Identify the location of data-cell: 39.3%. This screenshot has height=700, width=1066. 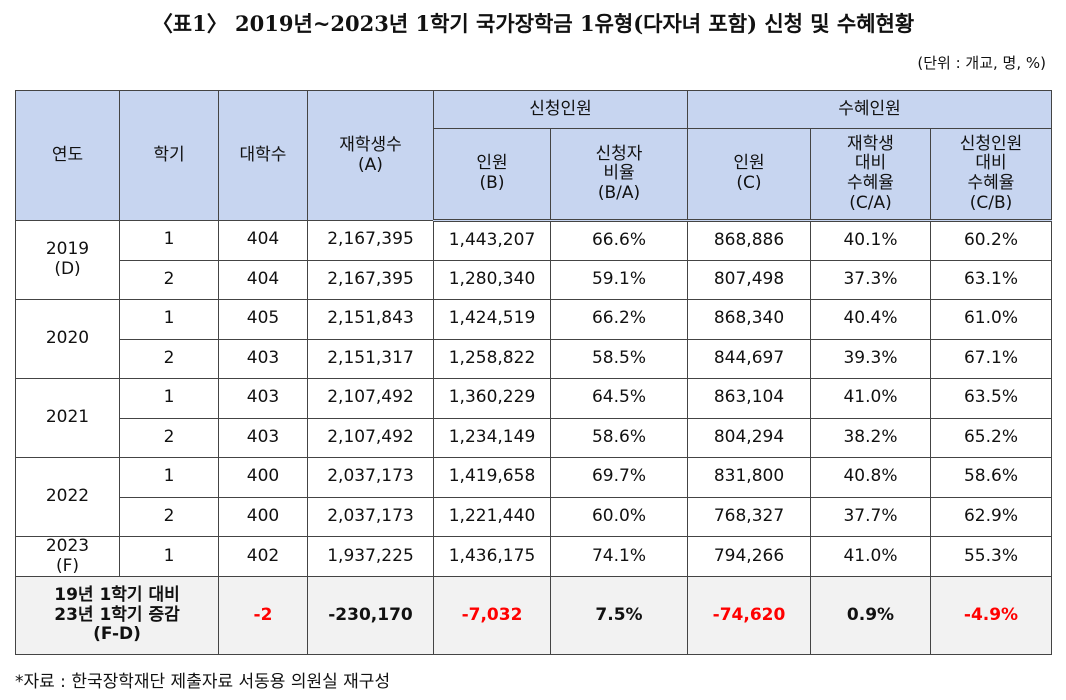
(870, 358).